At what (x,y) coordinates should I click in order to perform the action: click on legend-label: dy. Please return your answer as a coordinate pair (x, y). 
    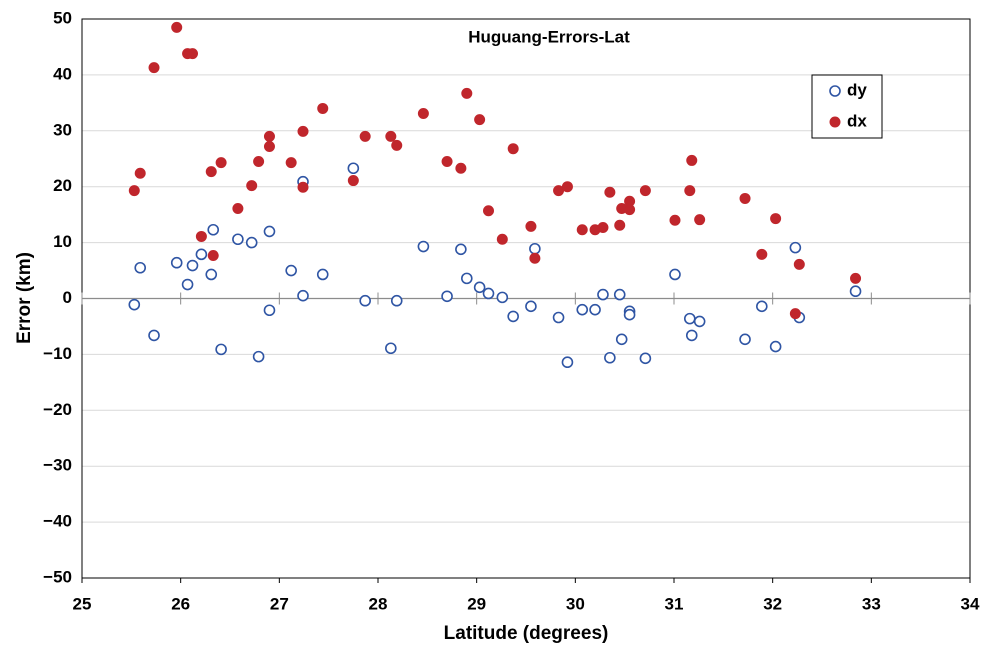
    Looking at the image, I should click on (857, 89).